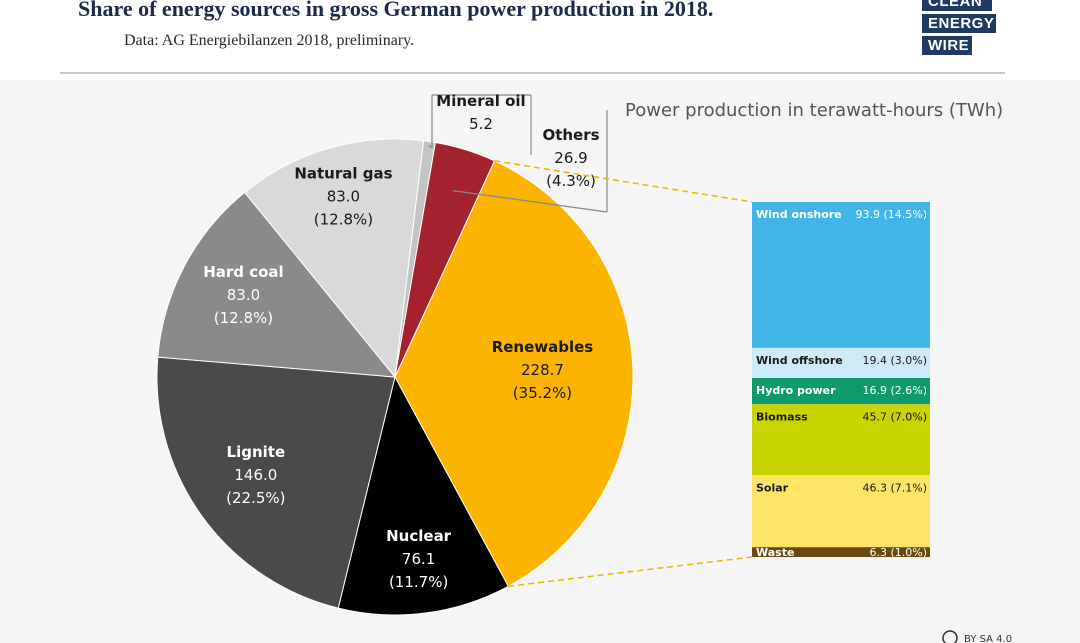  What do you see at coordinates (957, 5) in the screenshot?
I see `logo-word-clean: CLEAN` at bounding box center [957, 5].